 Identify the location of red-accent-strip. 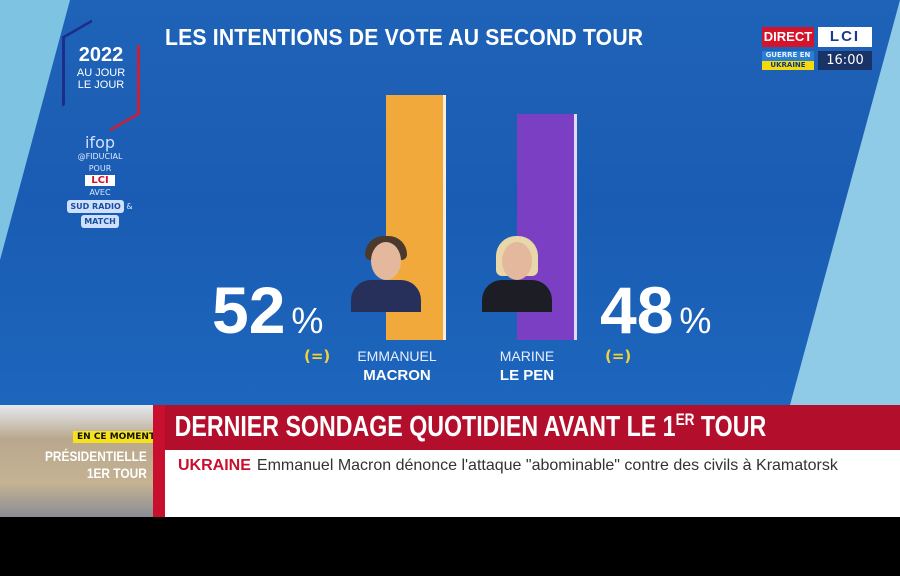
(159, 461).